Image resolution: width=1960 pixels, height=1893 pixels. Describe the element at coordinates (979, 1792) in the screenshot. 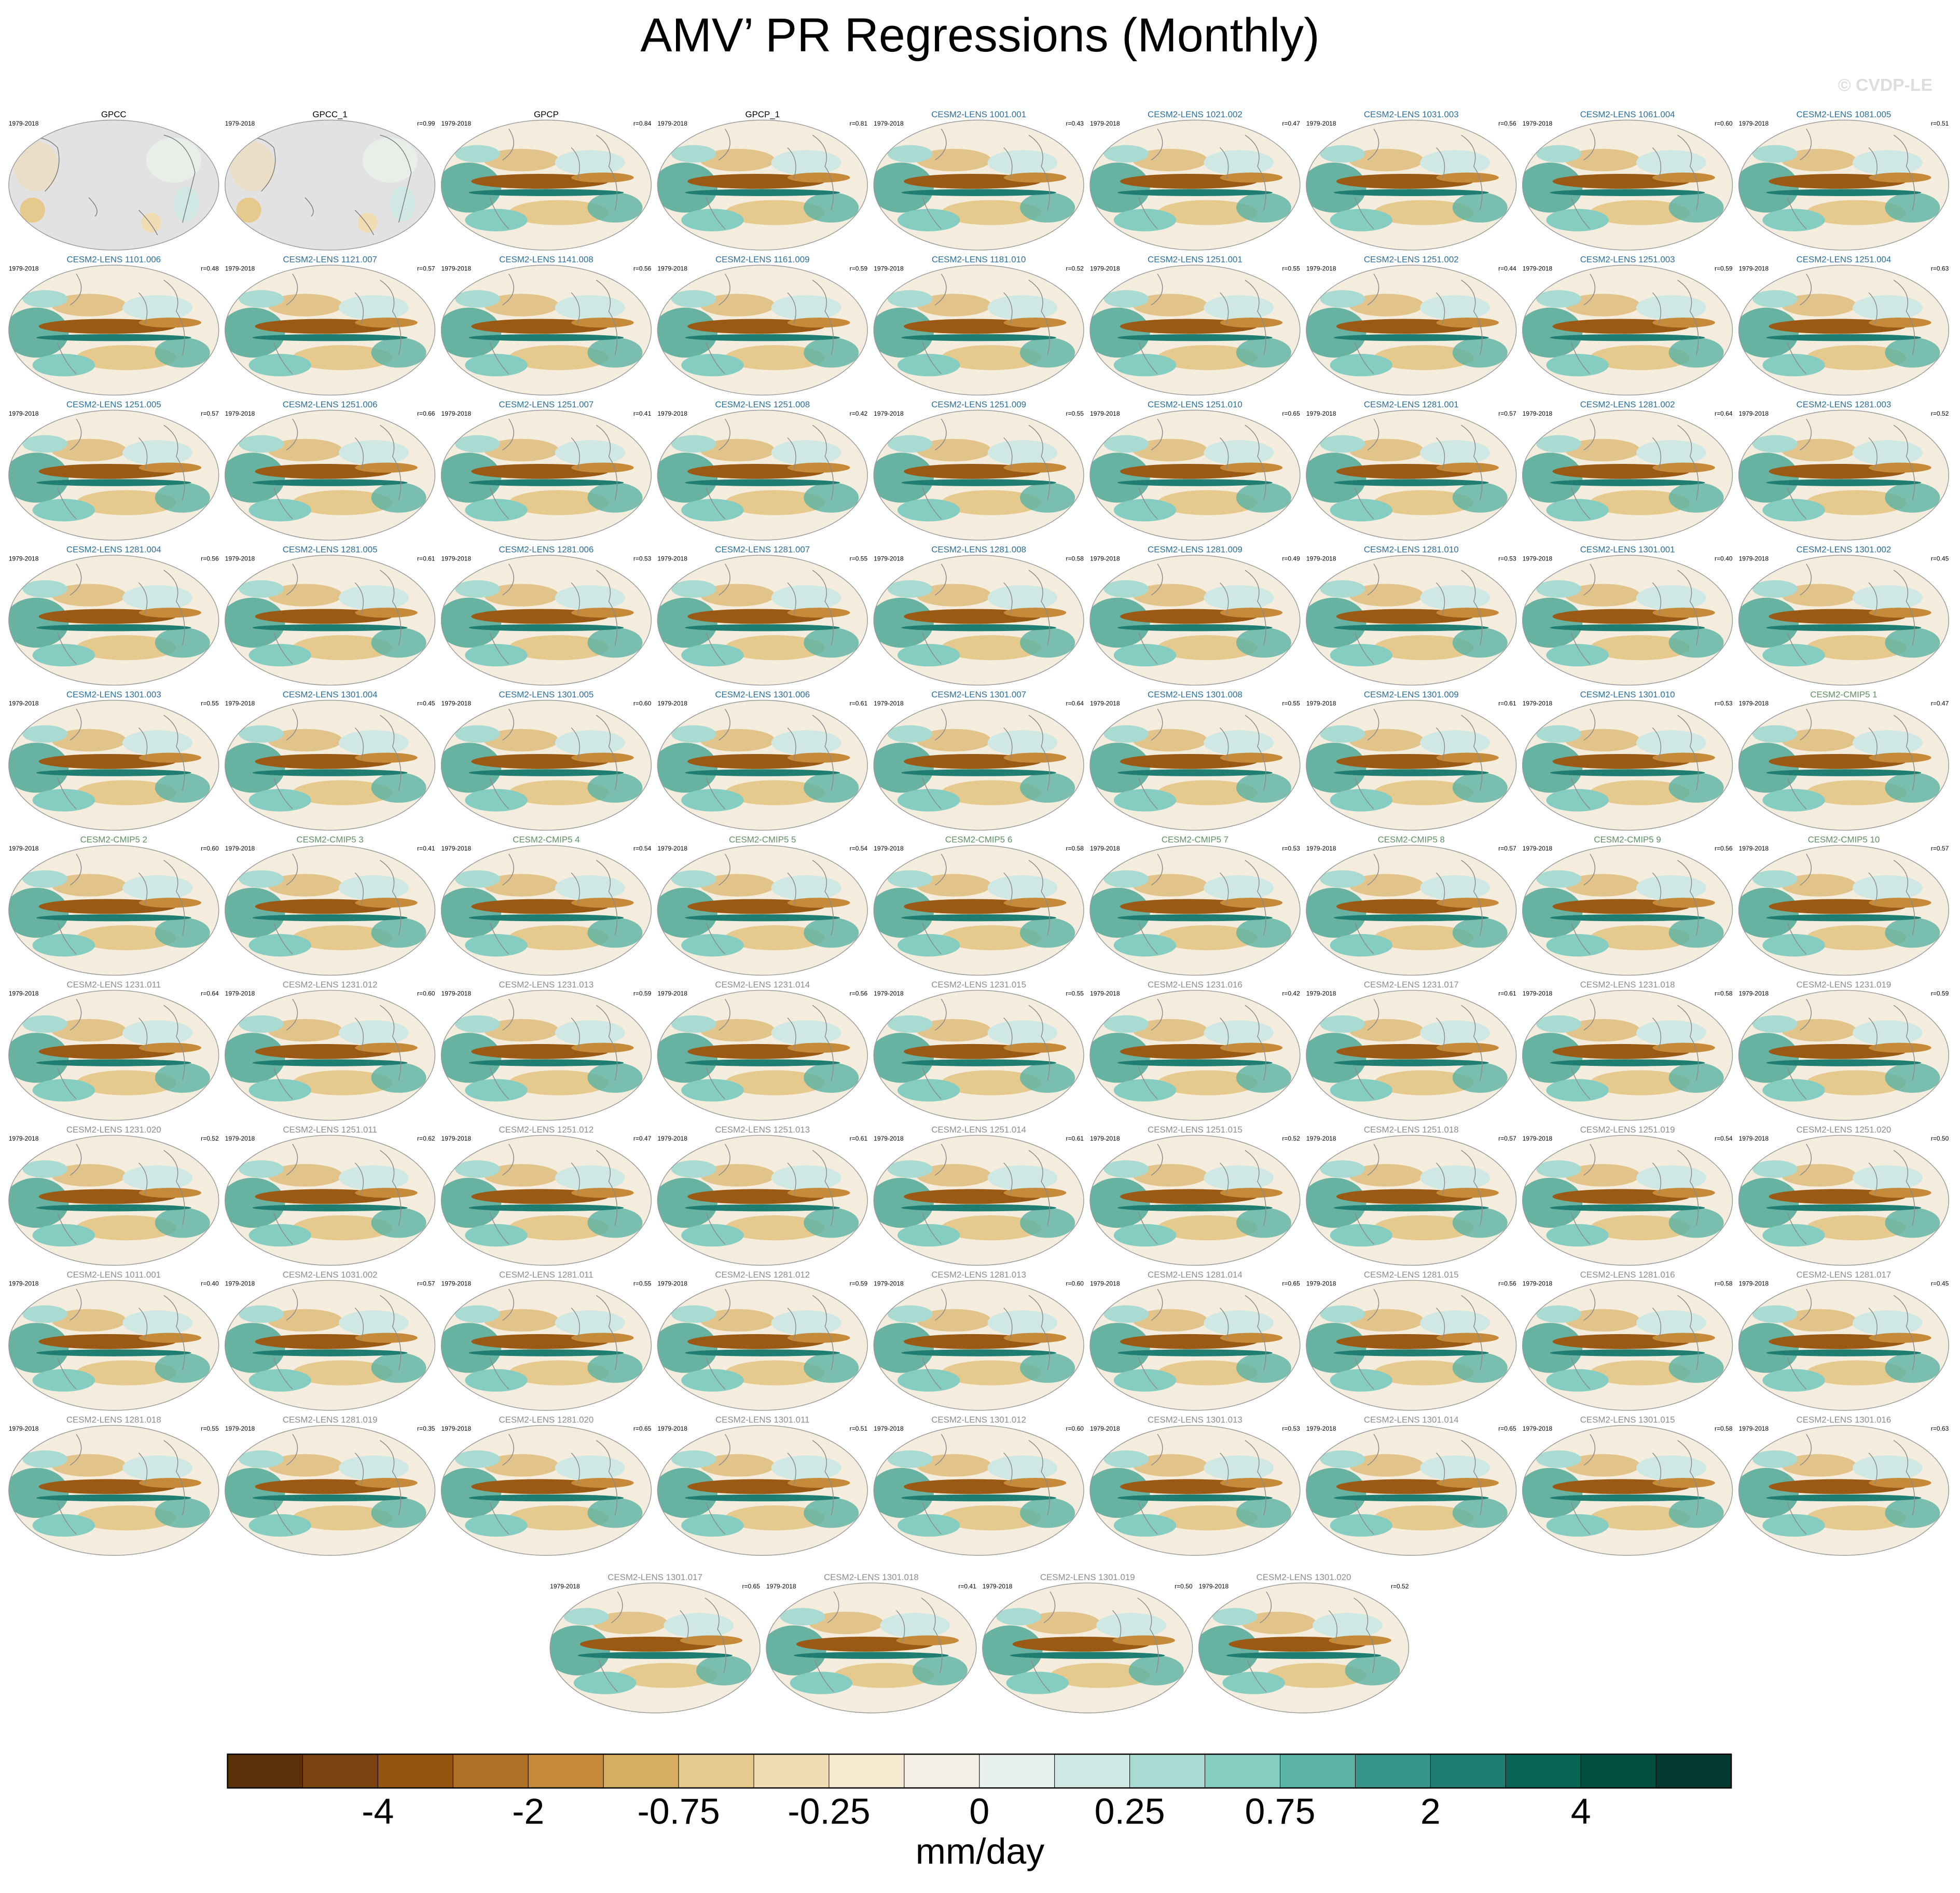

I see `colorbar: -4 -2 -0.75 -0.25 0 0.25 0.75 2 4` at that location.